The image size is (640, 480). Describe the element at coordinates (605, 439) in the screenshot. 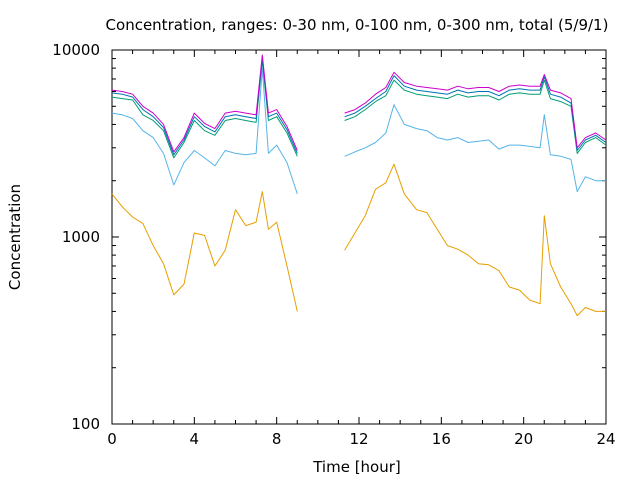

I see `x-tick-label: 24` at that location.